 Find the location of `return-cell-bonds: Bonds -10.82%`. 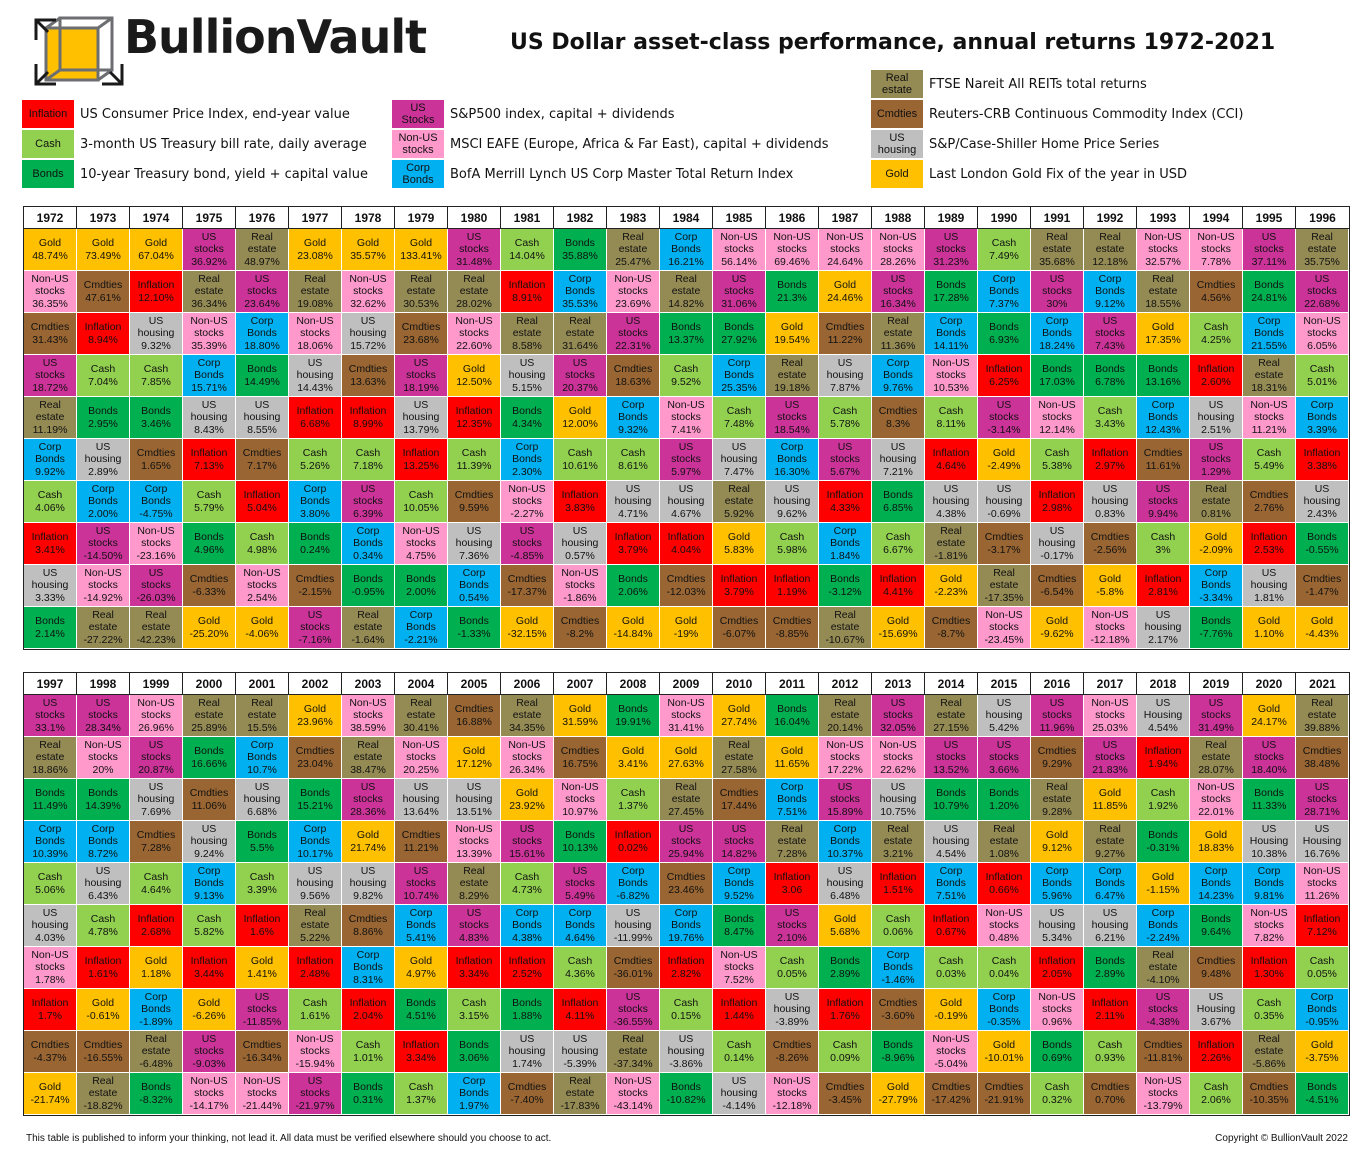

return-cell-bonds: Bonds -10.82% is located at coordinates (686, 1094).